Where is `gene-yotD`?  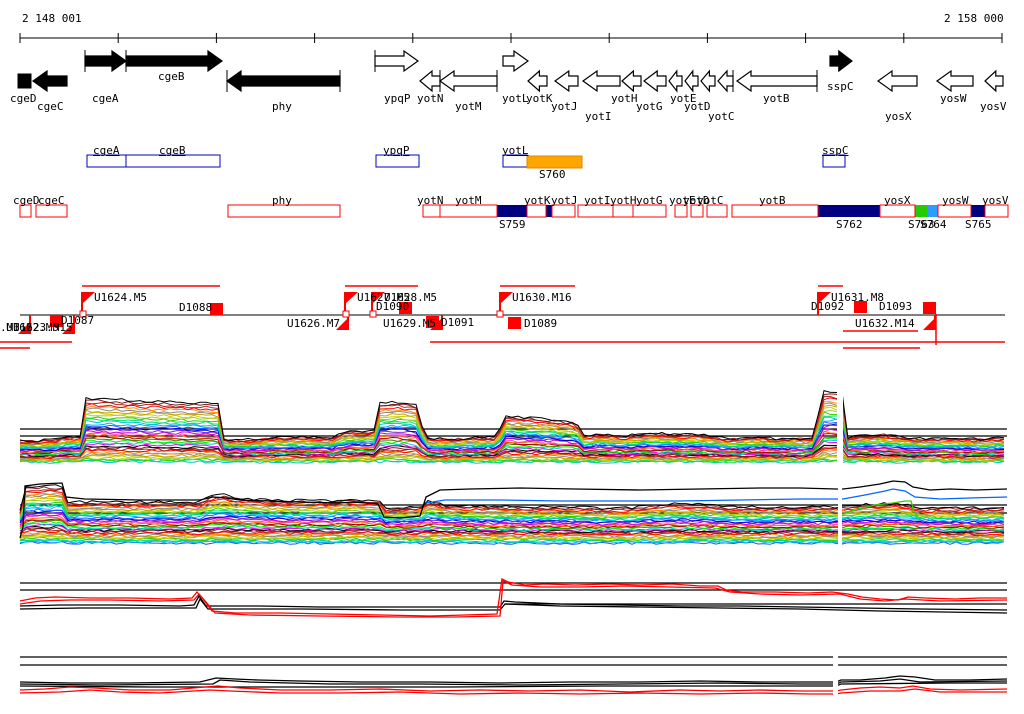
gene-yotD is located at coordinates (691, 81).